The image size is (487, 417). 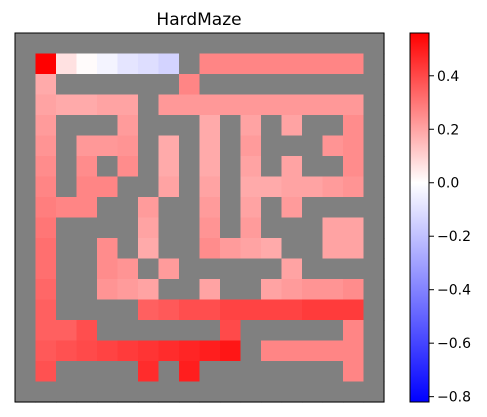 I want to click on colorbar-tick-label: −0.2, so click(x=454, y=237).